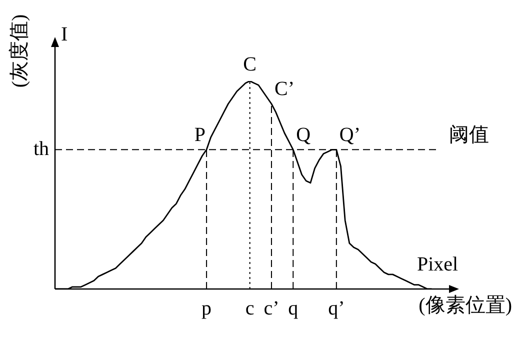 This screenshot has width=518, height=347. What do you see at coordinates (64, 34) in the screenshot?
I see `text: I` at bounding box center [64, 34].